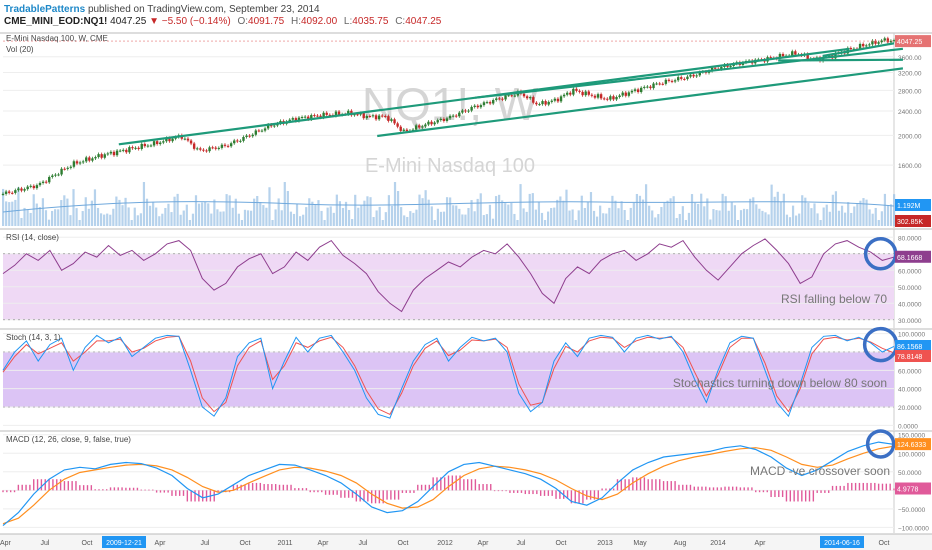 Image resolution: width=932 pixels, height=550 pixels. What do you see at coordinates (858, 50) in the screenshot?
I see `trendline-short-uptrend` at bounding box center [858, 50].